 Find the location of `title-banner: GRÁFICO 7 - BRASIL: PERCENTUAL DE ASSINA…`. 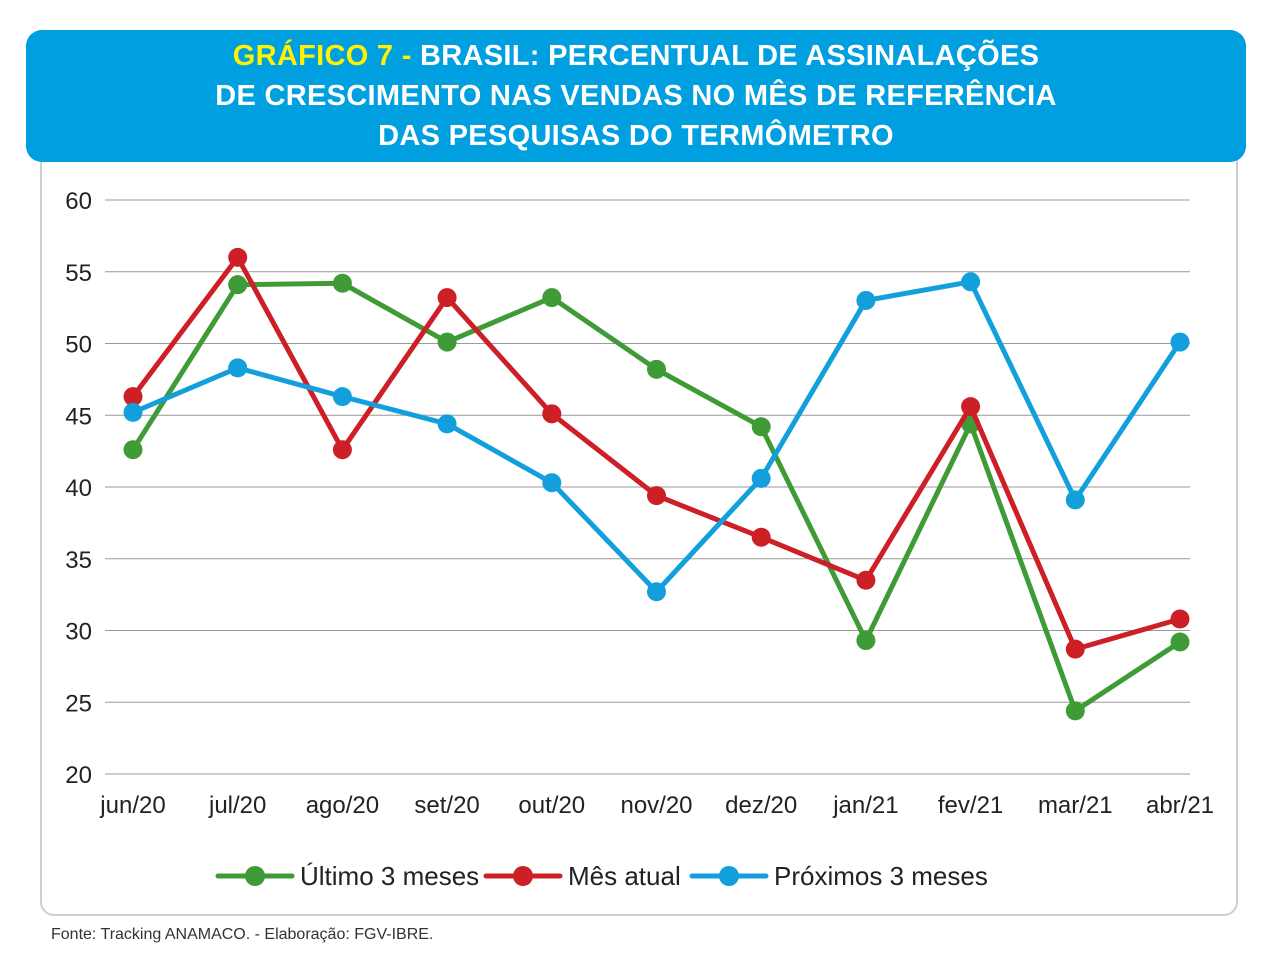

title-banner: GRÁFICO 7 - BRASIL: PERCENTUAL DE ASSINA… is located at coordinates (636, 96).